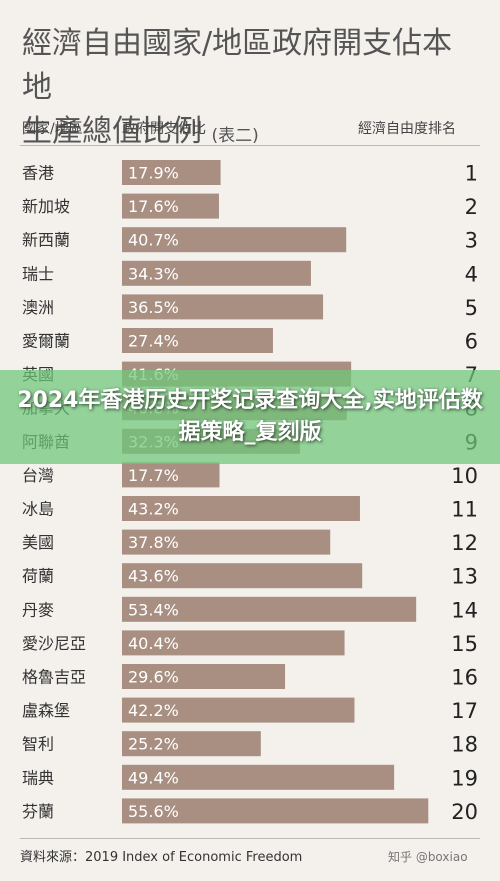  What do you see at coordinates (38, 509) in the screenshot?
I see `category-label: 冰島` at bounding box center [38, 509].